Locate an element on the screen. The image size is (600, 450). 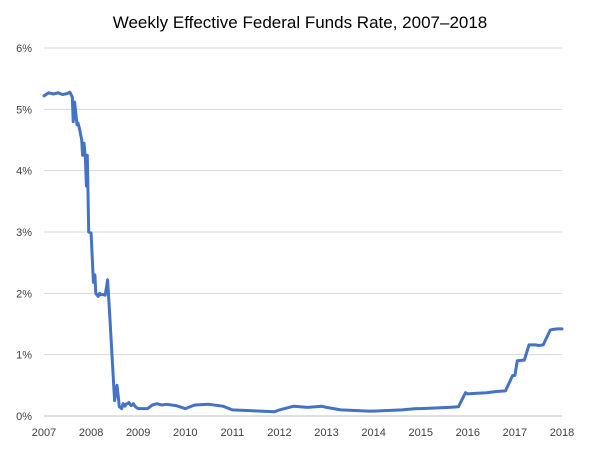
y-tick-label: 3% is located at coordinates (24, 233).